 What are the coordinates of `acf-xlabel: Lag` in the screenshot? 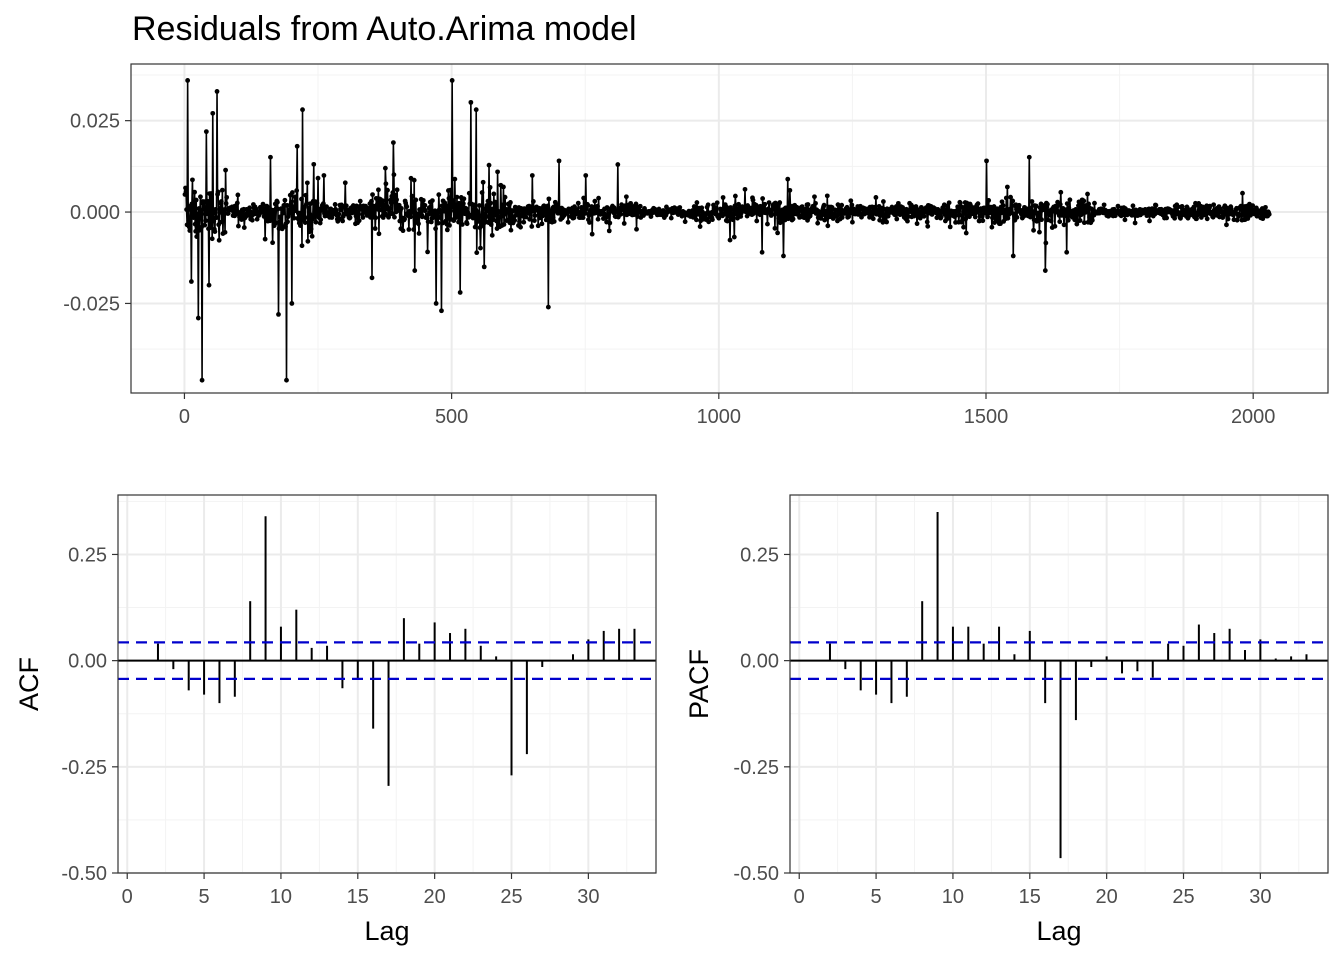 It's located at (386, 931).